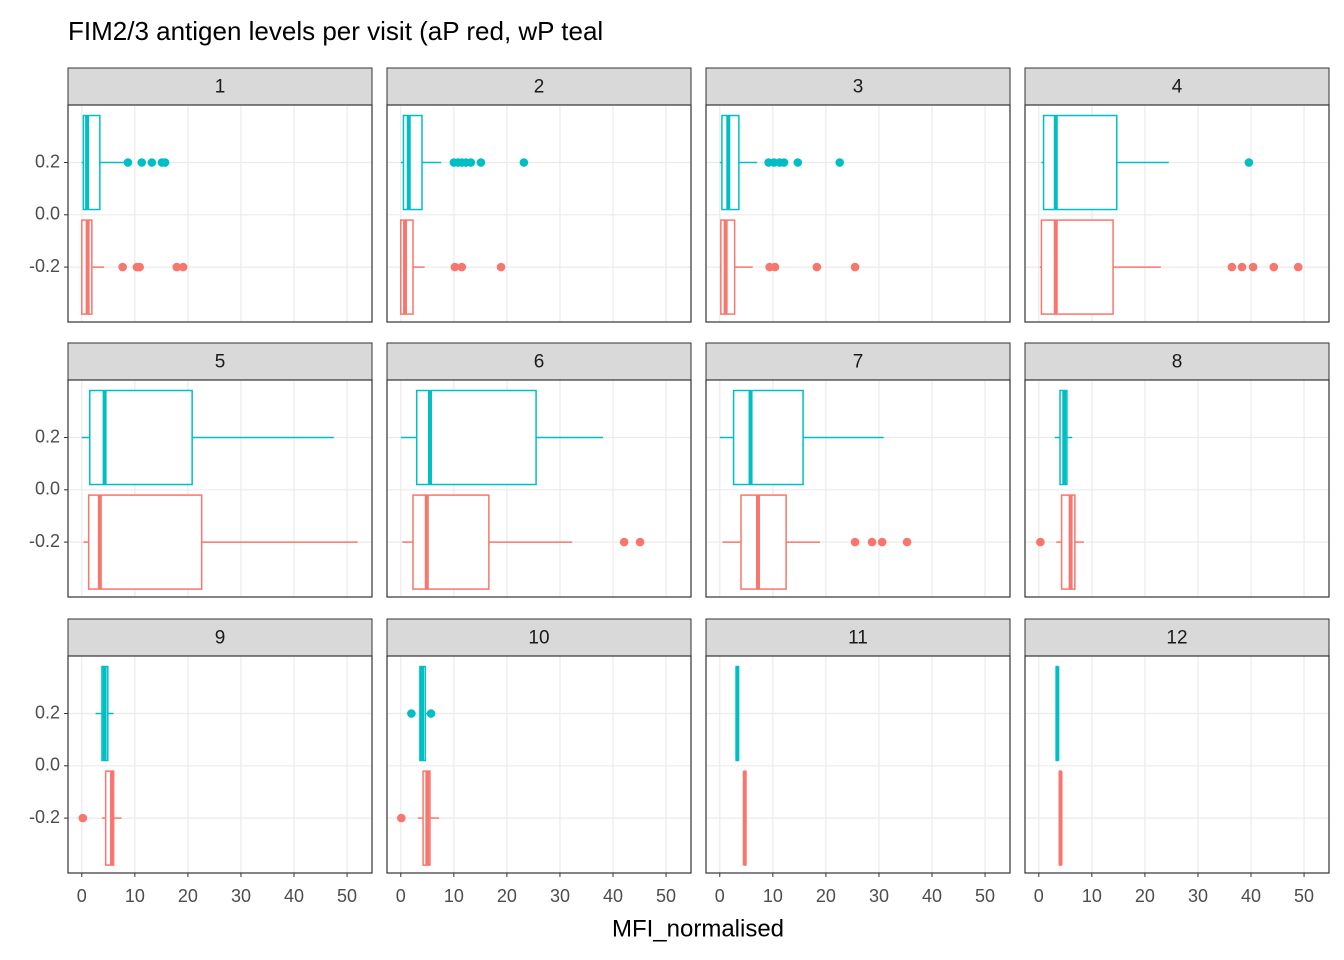 The height and width of the screenshot is (960, 1344). I want to click on facet-panel: 10 0 10 20 30 40 50, so click(539, 762).